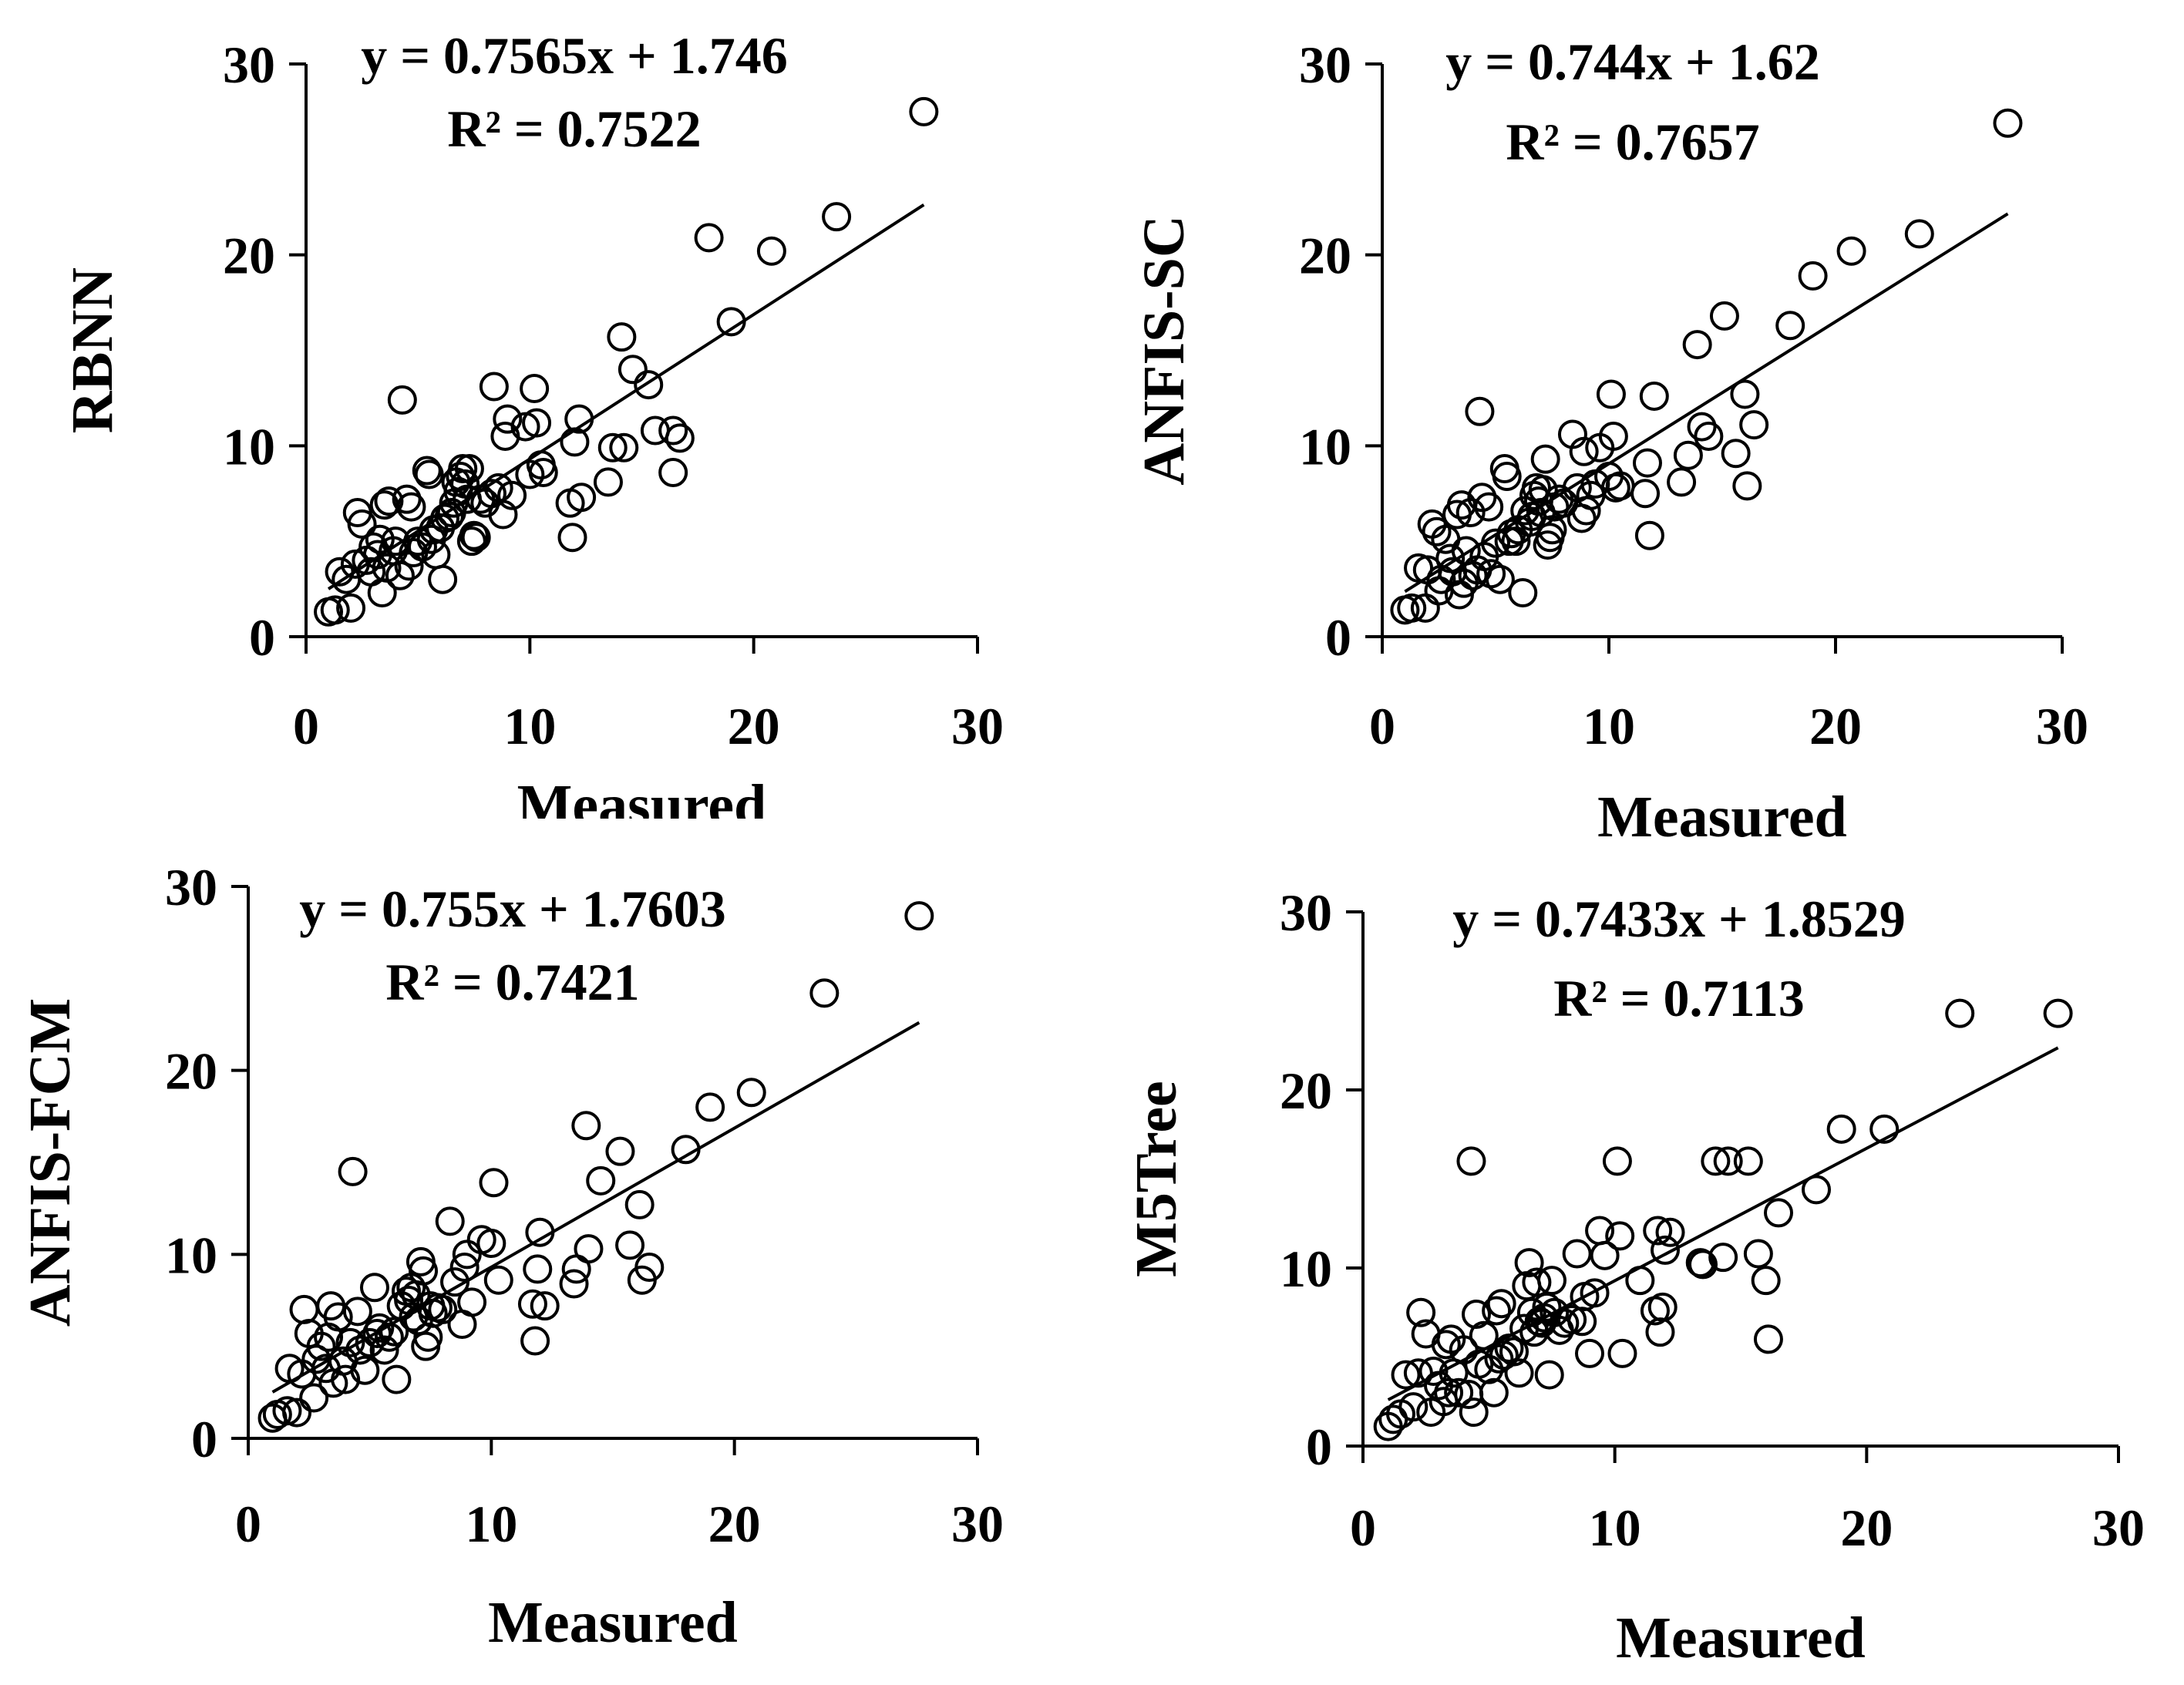  What do you see at coordinates (1156, 1179) in the screenshot?
I see `y-axis-title: M5Tree` at bounding box center [1156, 1179].